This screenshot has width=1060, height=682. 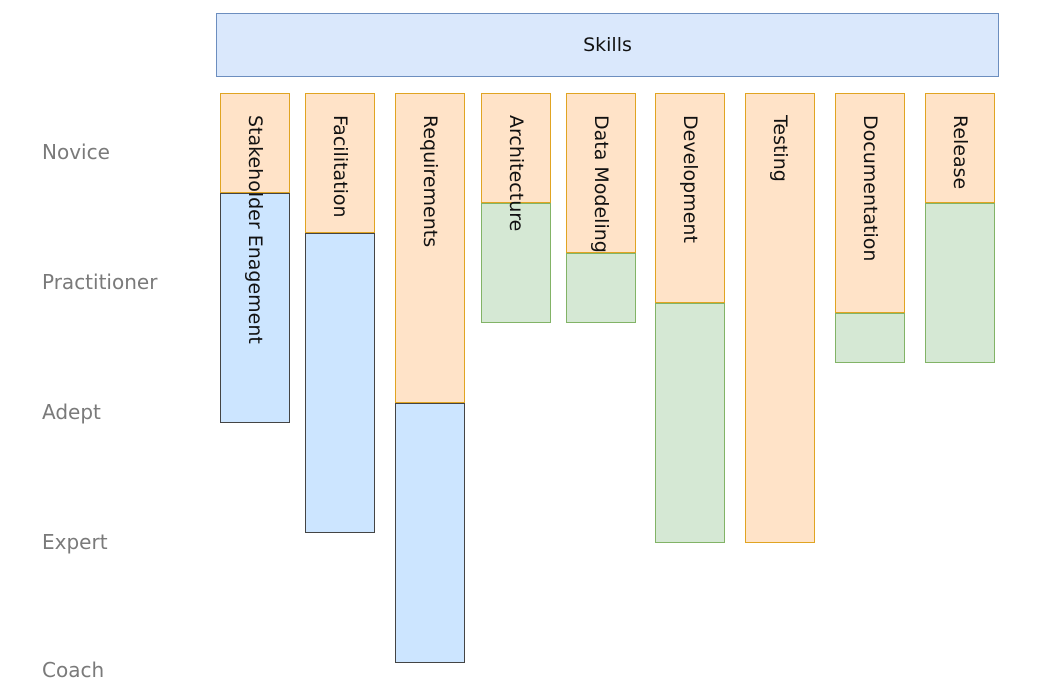 What do you see at coordinates (100, 282) in the screenshot?
I see `level-practitioner: Practitioner` at bounding box center [100, 282].